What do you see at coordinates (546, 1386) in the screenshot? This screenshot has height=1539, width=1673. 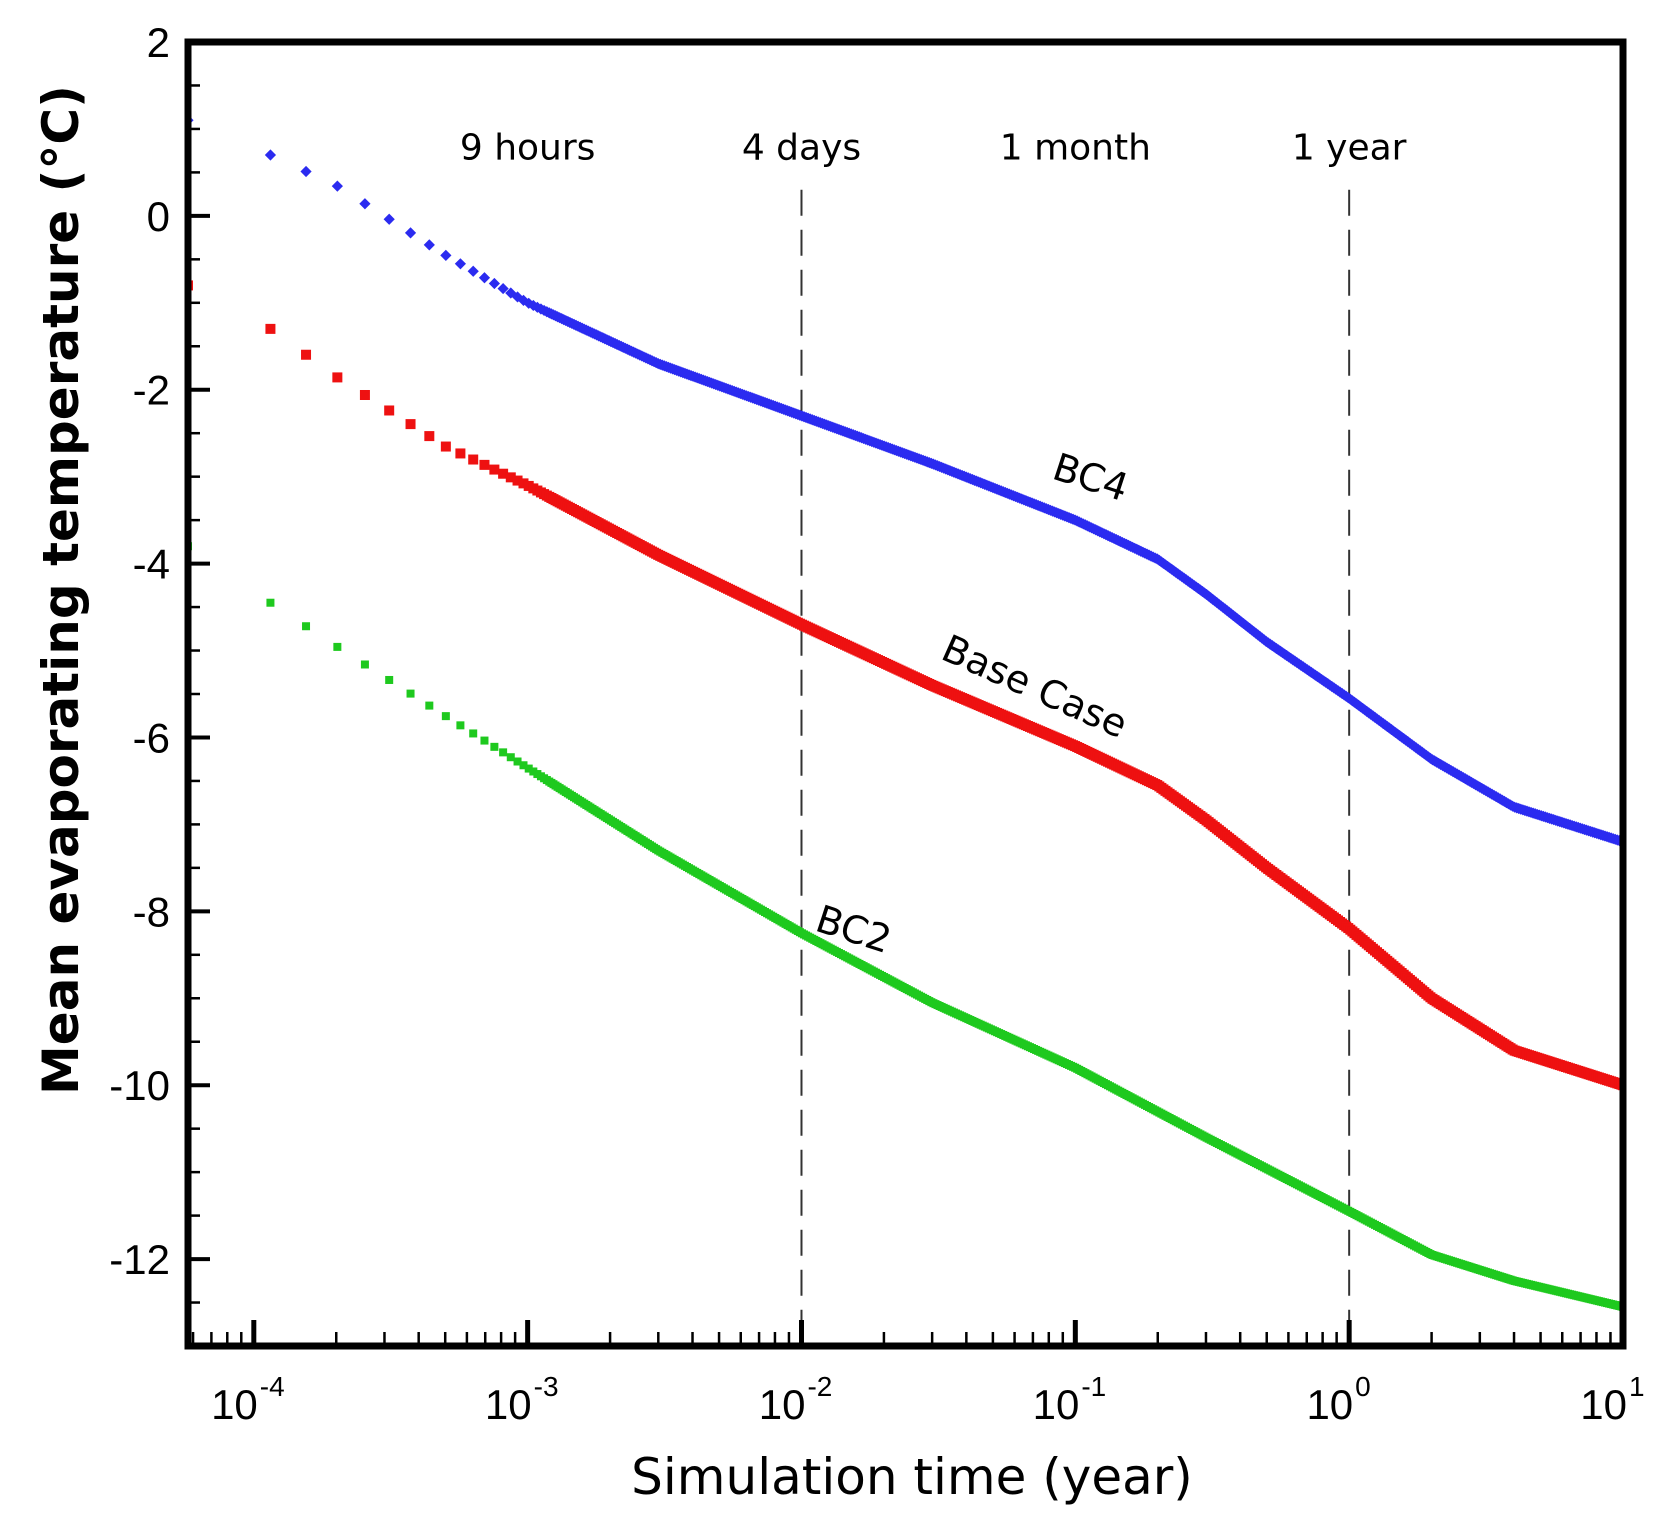 I see `x-tick-exponent: -3` at bounding box center [546, 1386].